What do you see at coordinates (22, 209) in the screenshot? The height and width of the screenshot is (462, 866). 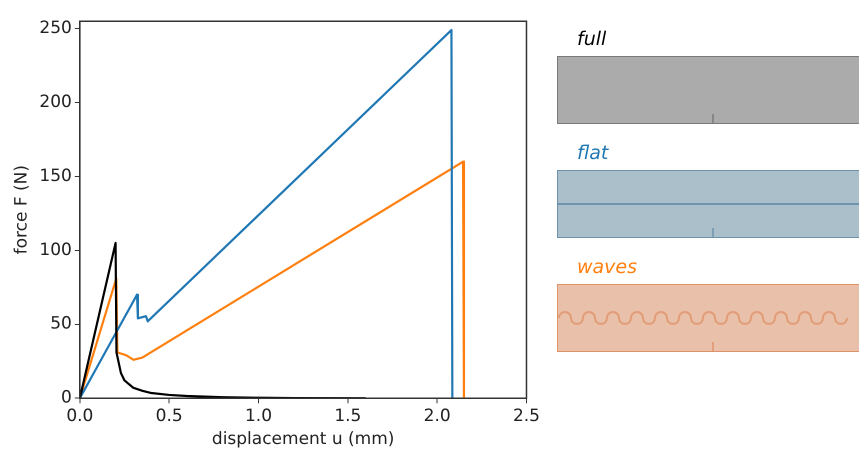 I see `y-axis-title: force F (N)` at bounding box center [22, 209].